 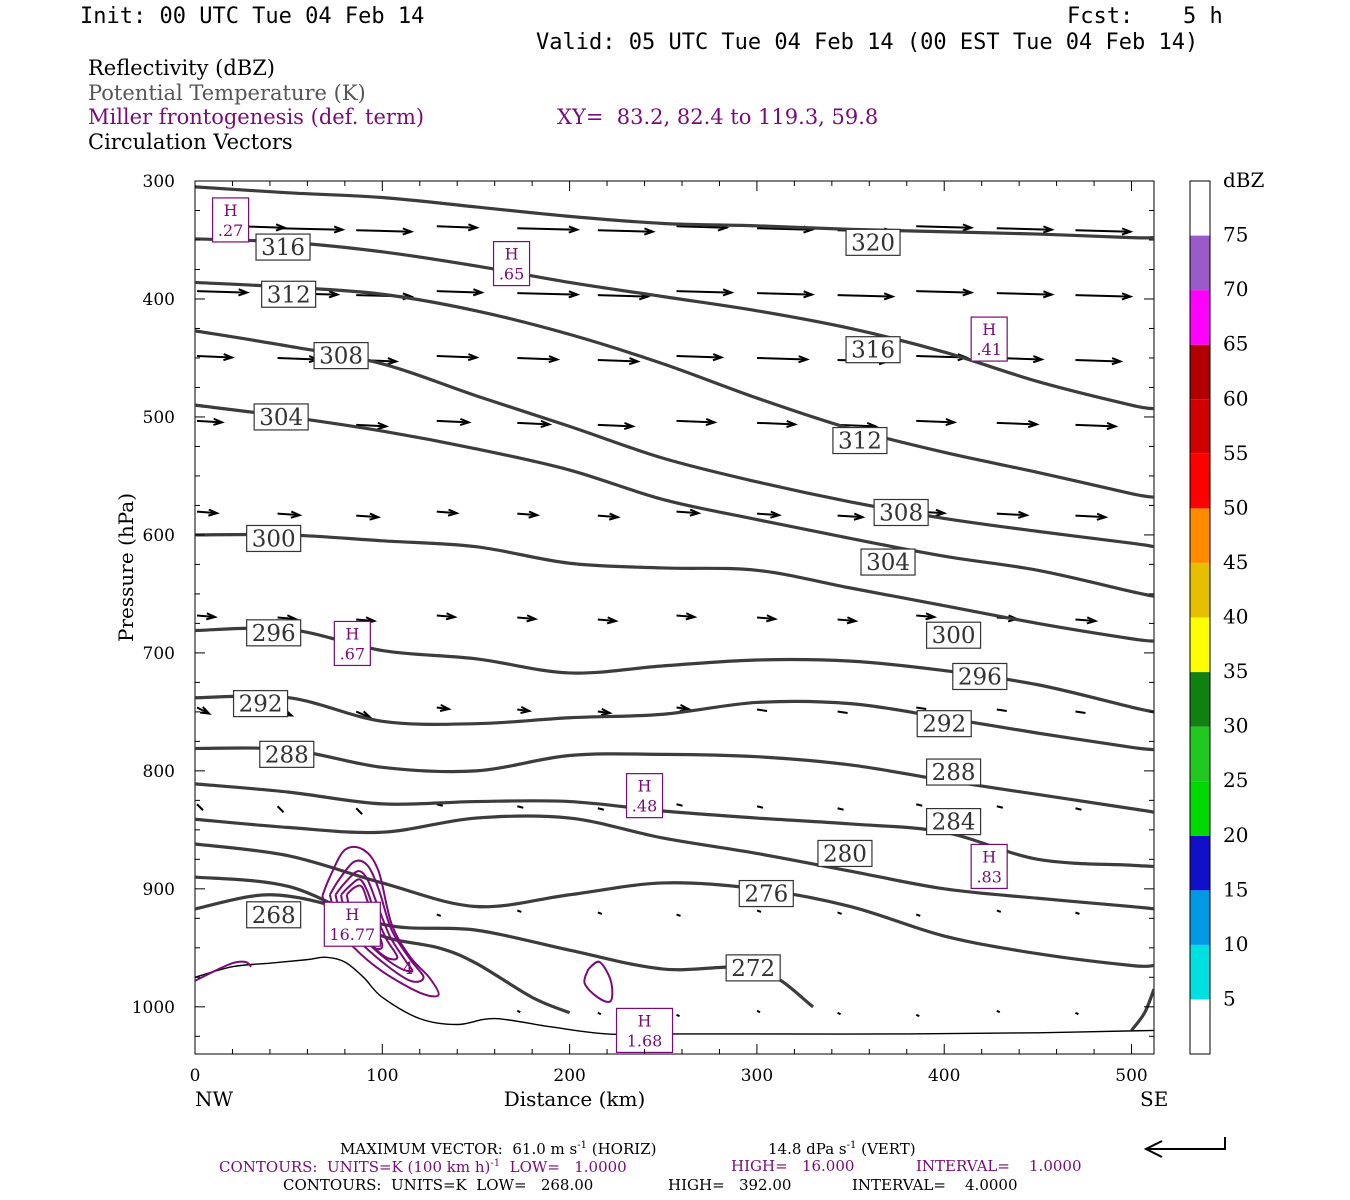 I want to click on colorbar-label: 40, so click(x=1235, y=617).